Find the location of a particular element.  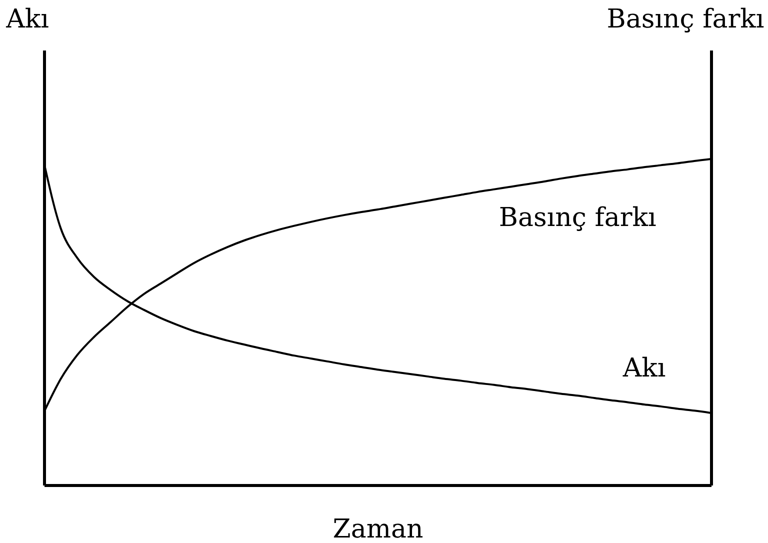

y-axis-title: Akı is located at coordinates (27, 19).